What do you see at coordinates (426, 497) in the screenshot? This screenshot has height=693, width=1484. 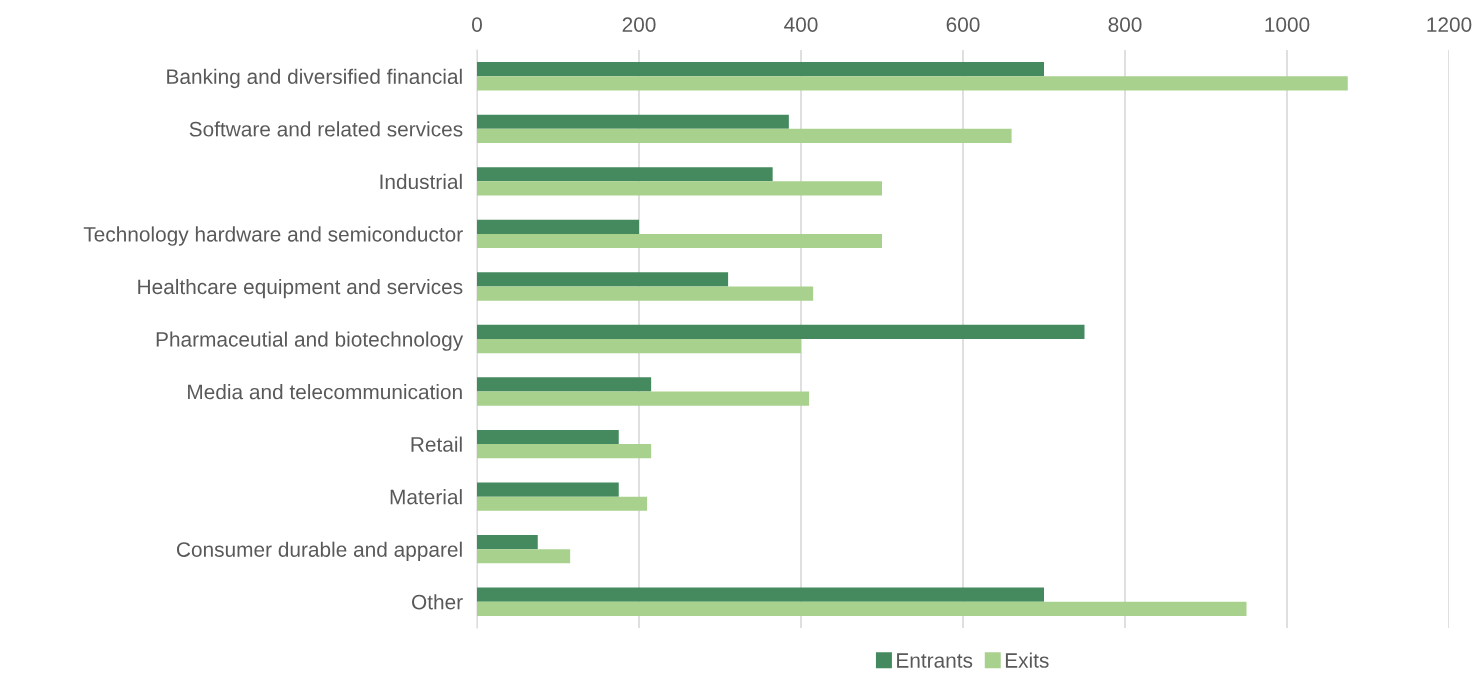 I see `y-tick-label: Material` at bounding box center [426, 497].